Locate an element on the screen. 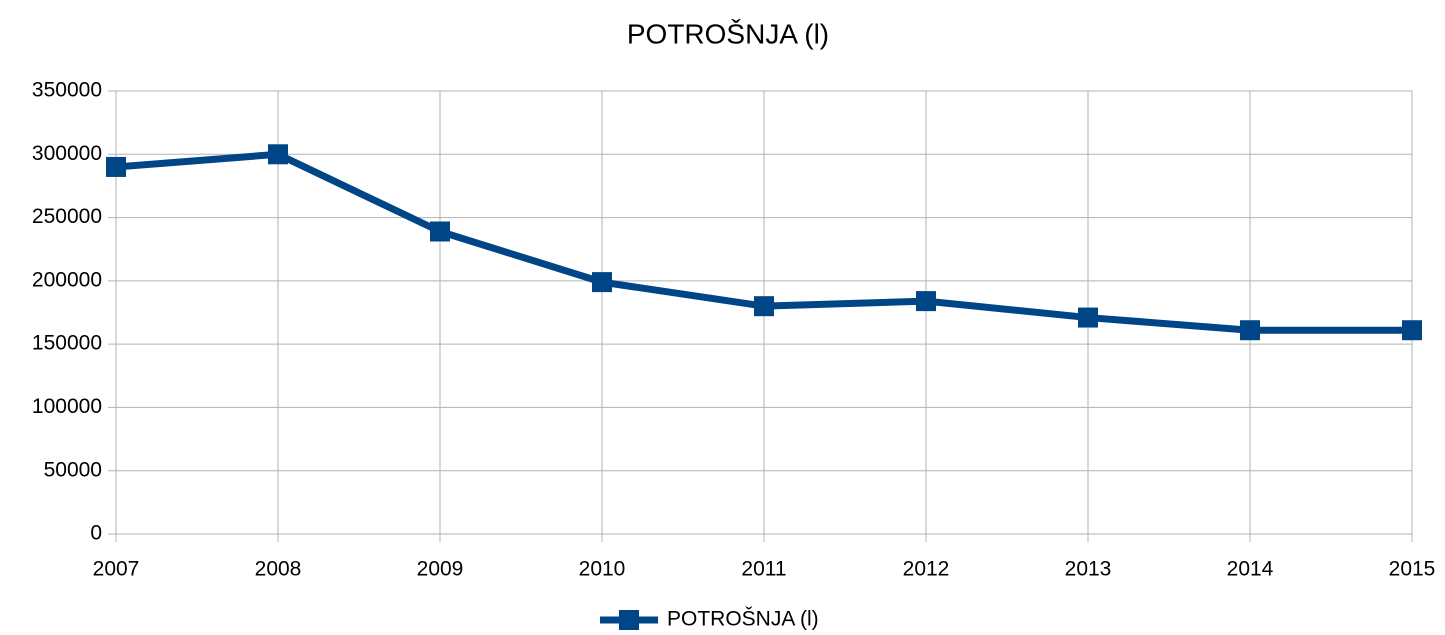  x-tick-label: 2010 is located at coordinates (602, 569).